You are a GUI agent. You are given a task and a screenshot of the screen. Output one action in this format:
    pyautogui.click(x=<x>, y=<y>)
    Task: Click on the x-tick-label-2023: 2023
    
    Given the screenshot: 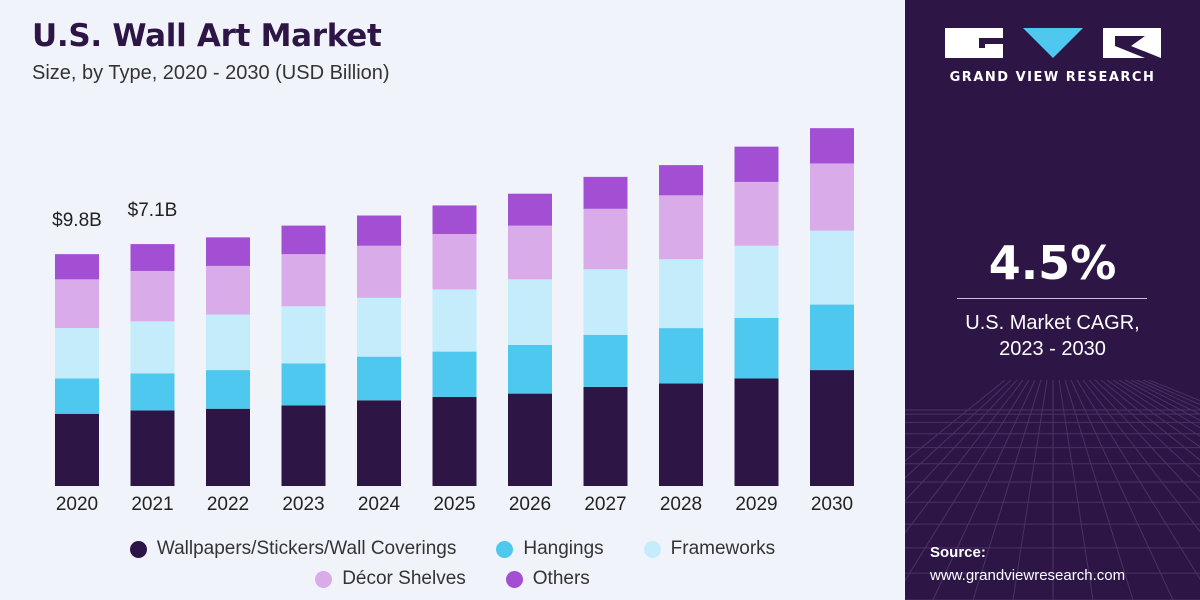 What is the action you would take?
    pyautogui.click(x=303, y=504)
    